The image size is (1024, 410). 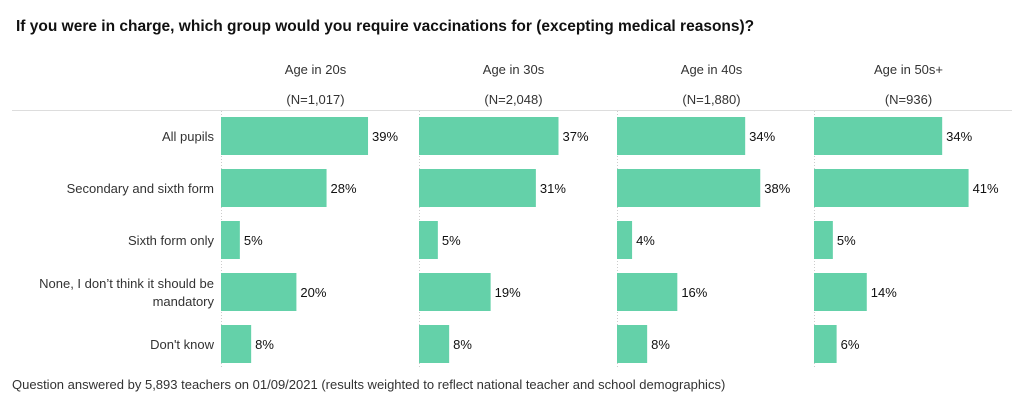 What do you see at coordinates (908, 99) in the screenshot?
I see `panel-n: (N=936)` at bounding box center [908, 99].